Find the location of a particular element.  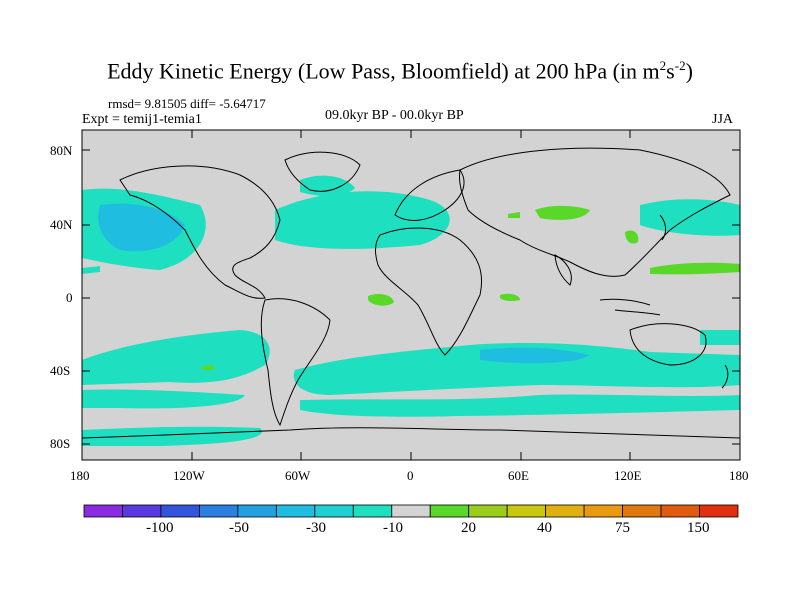

lat-tick-0: 0 is located at coordinates (69, 297).